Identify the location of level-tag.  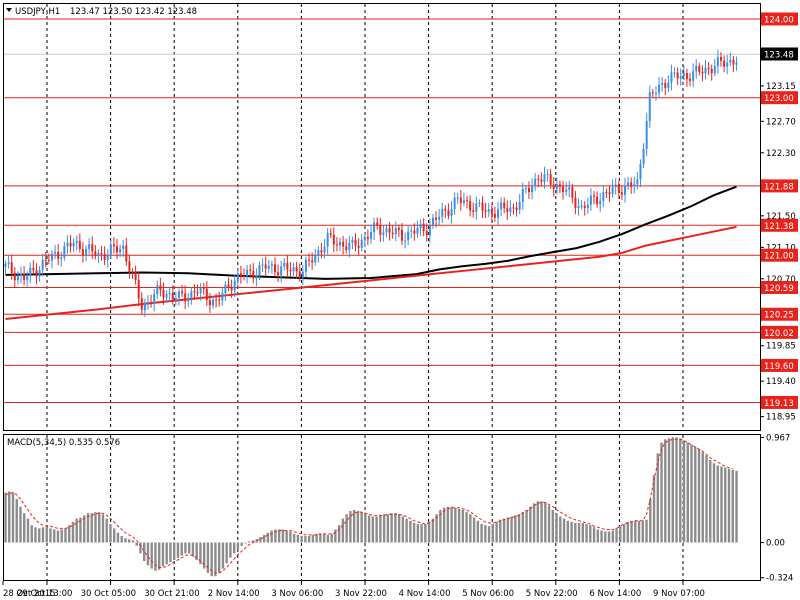
(779, 402).